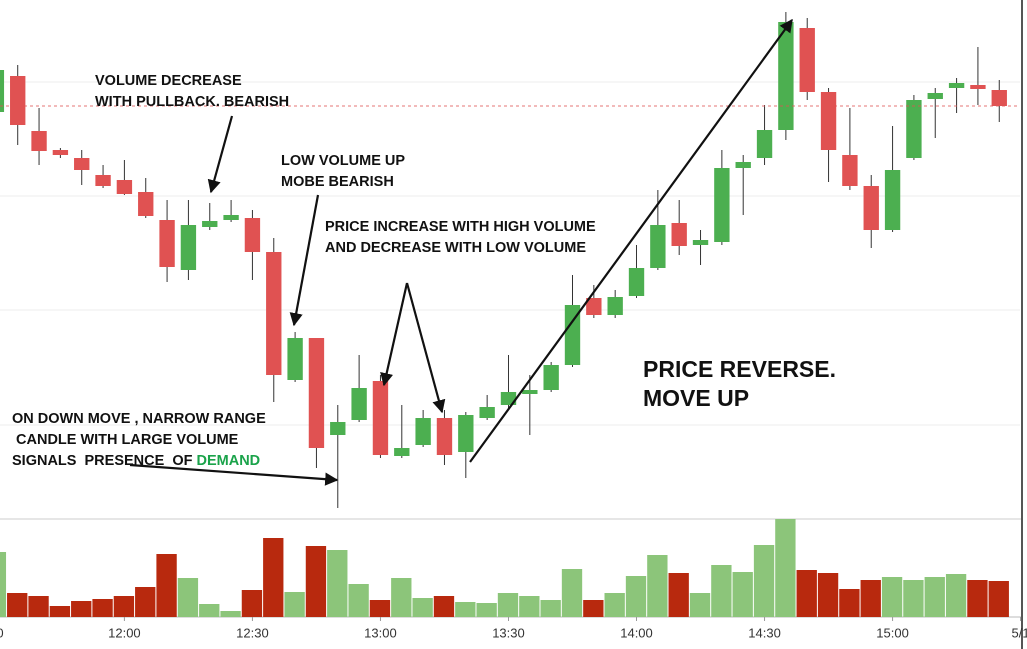 Image resolution: width=1027 pixels, height=649 pixels. I want to click on x-tick-label: 13:30, so click(508, 632).